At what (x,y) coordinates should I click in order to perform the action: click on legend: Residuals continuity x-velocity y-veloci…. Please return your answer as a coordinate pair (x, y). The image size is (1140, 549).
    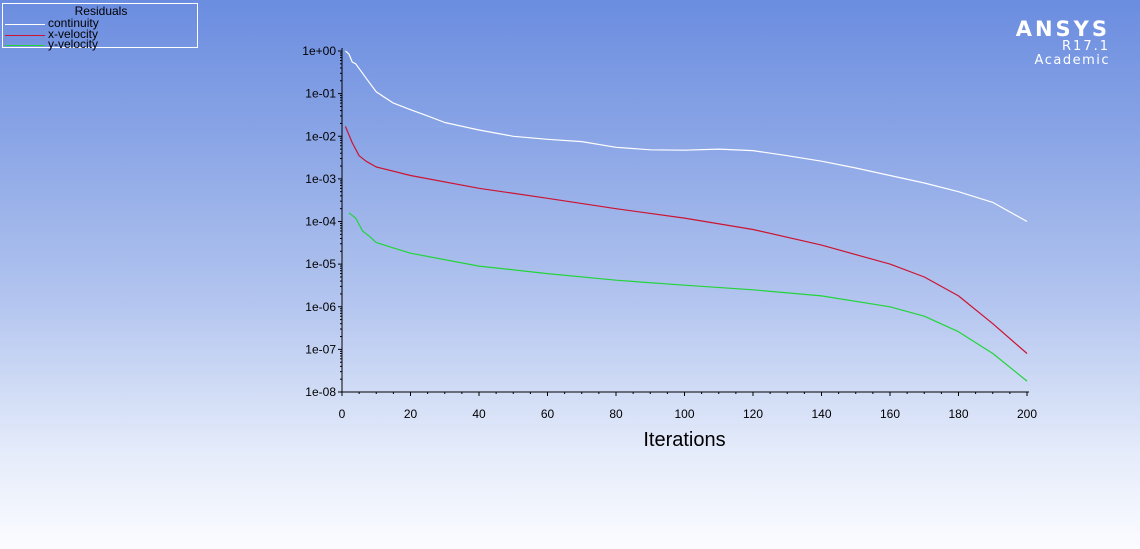
    Looking at the image, I should click on (100, 27).